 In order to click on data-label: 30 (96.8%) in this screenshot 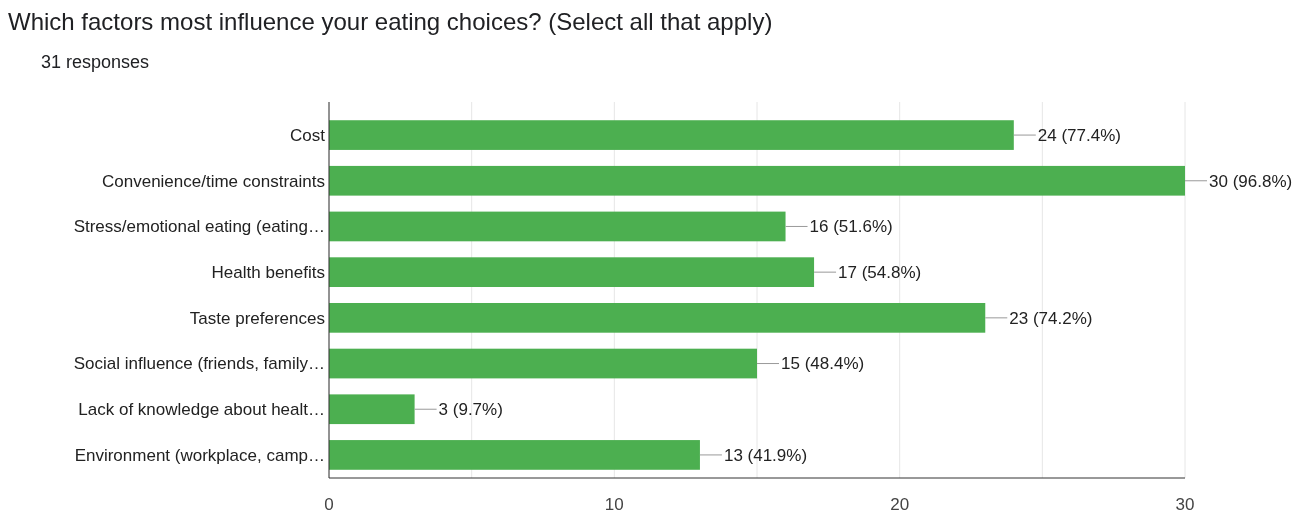, I will do `click(1251, 181)`.